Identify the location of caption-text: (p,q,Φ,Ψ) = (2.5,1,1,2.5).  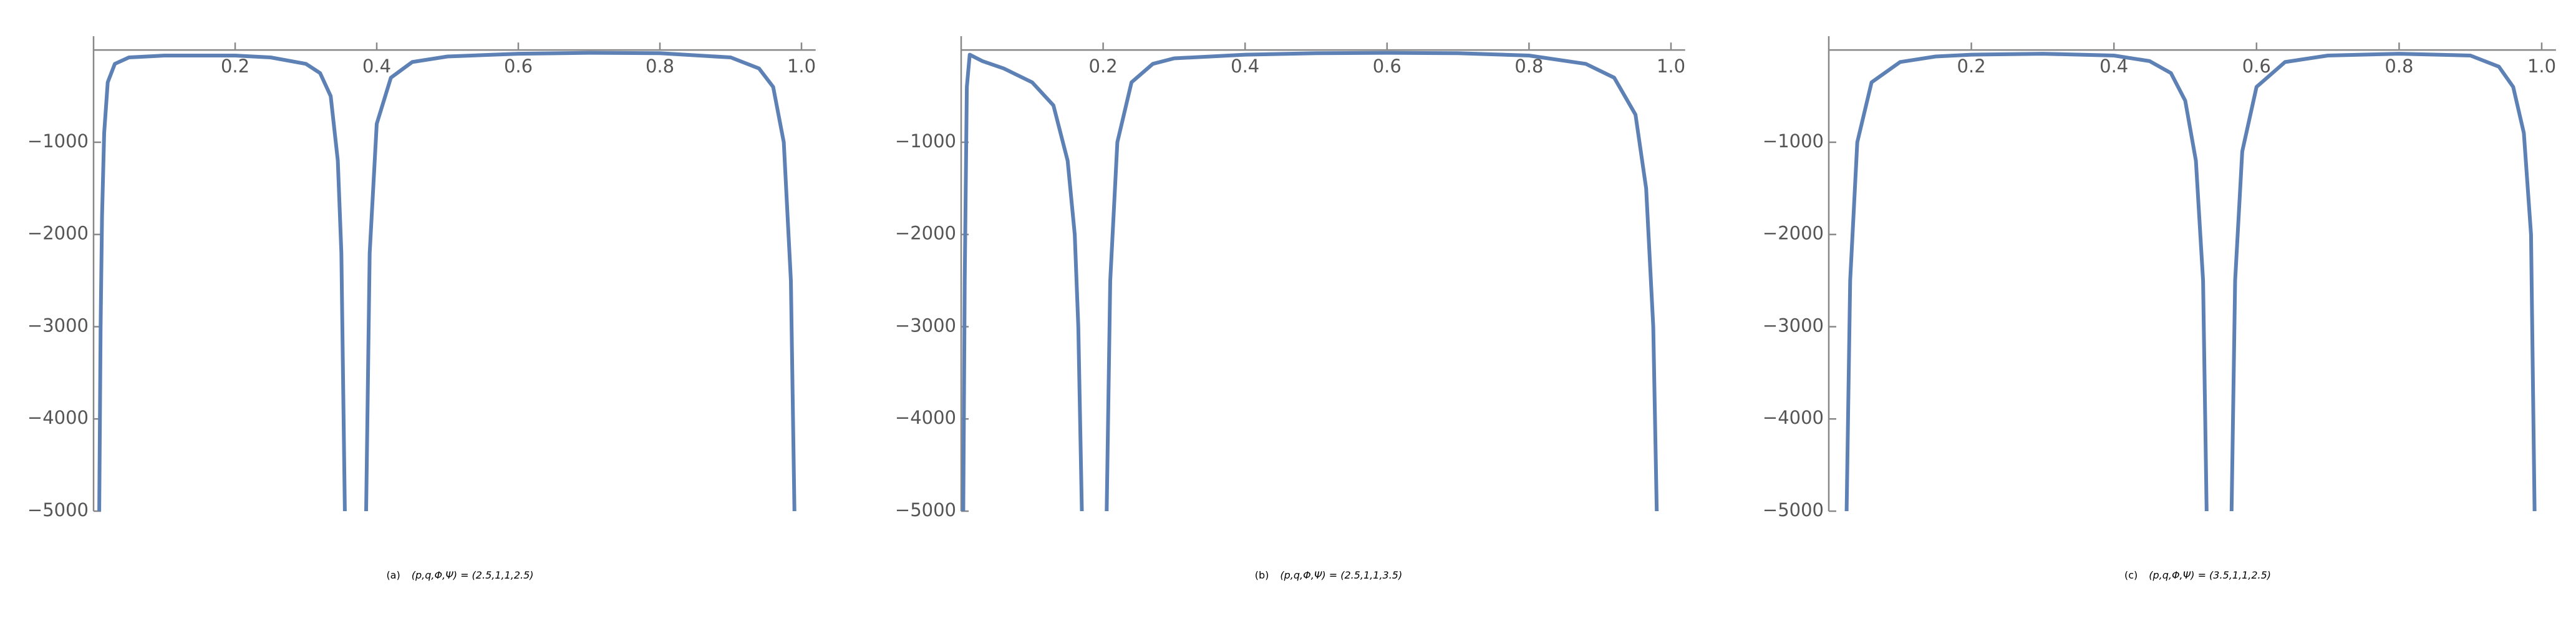
(473, 575).